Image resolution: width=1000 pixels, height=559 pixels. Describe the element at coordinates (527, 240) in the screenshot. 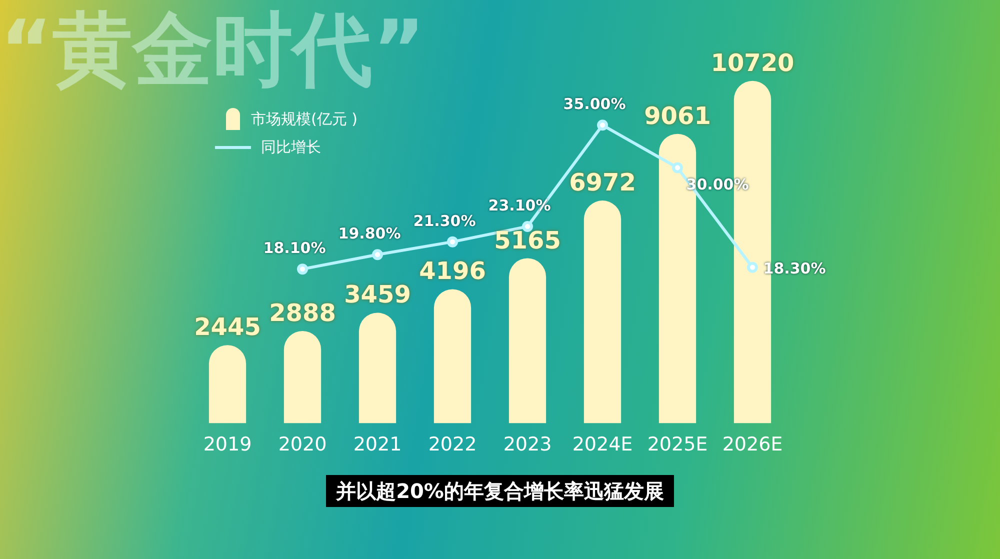

I see `data-label: 5165` at that location.